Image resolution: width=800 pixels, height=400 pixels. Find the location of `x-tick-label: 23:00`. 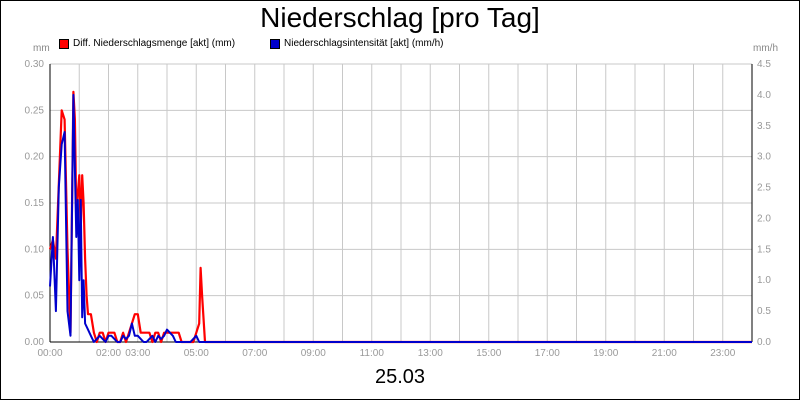

x-tick-label: 23:00 is located at coordinates (722, 353).